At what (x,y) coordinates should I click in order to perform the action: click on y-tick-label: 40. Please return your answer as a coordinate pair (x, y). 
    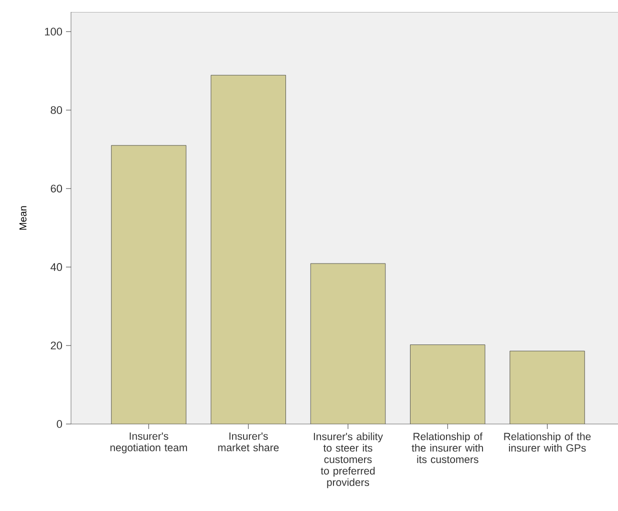
    Looking at the image, I should click on (56, 267).